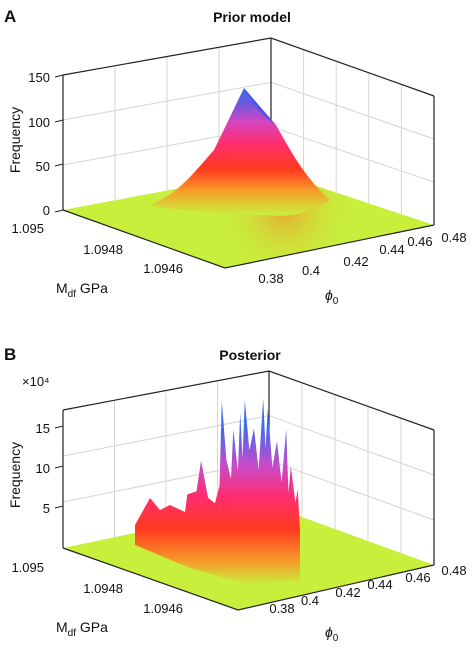  I want to click on z-tick-label: 5, so click(46, 508).